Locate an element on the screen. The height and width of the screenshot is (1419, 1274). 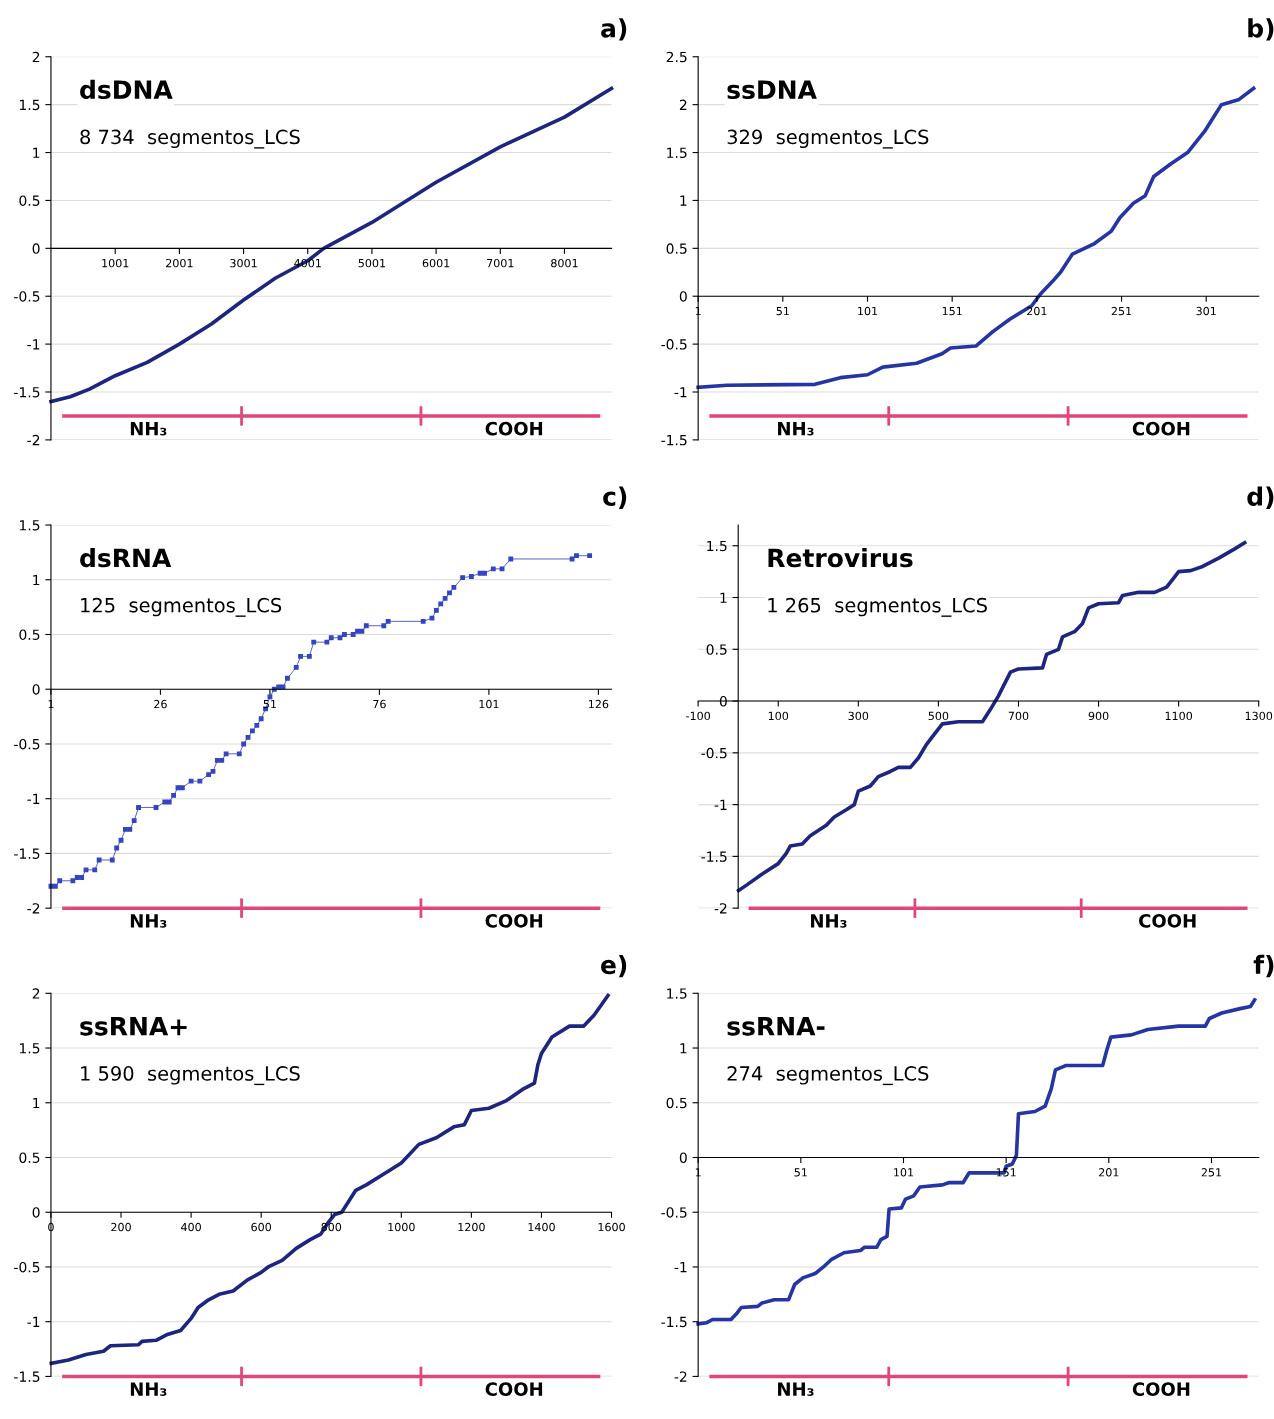
chart-title: d) is located at coordinates (1260, 497).